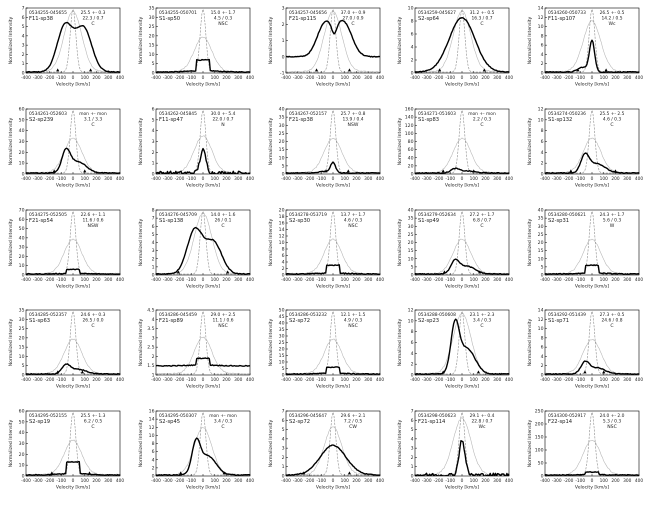 The height and width of the screenshot is (510, 664). What do you see at coordinates (171, 321) in the screenshot?
I see `panel-field: F21-sp89` at bounding box center [171, 321].